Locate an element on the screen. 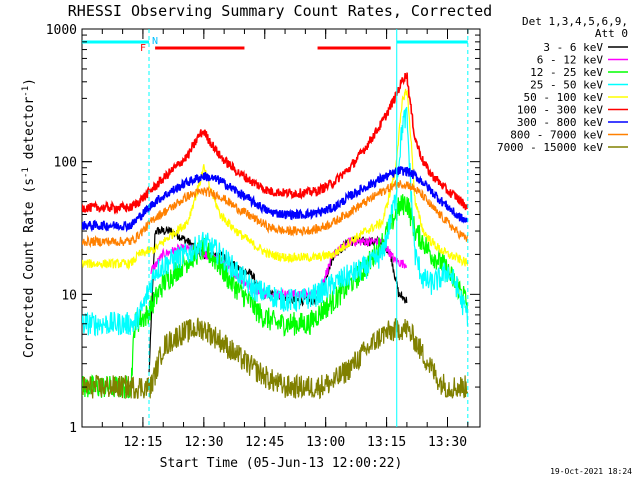 The image size is (640, 480). y-tick-label: 10 is located at coordinates (69, 295).